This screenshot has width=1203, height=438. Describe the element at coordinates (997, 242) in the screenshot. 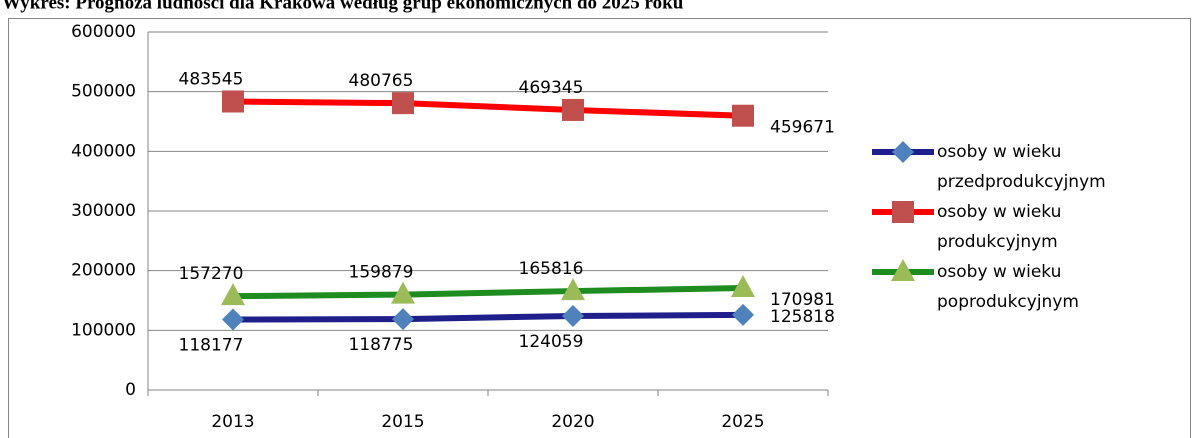

I see `legend-label: produkcyjnym` at that location.